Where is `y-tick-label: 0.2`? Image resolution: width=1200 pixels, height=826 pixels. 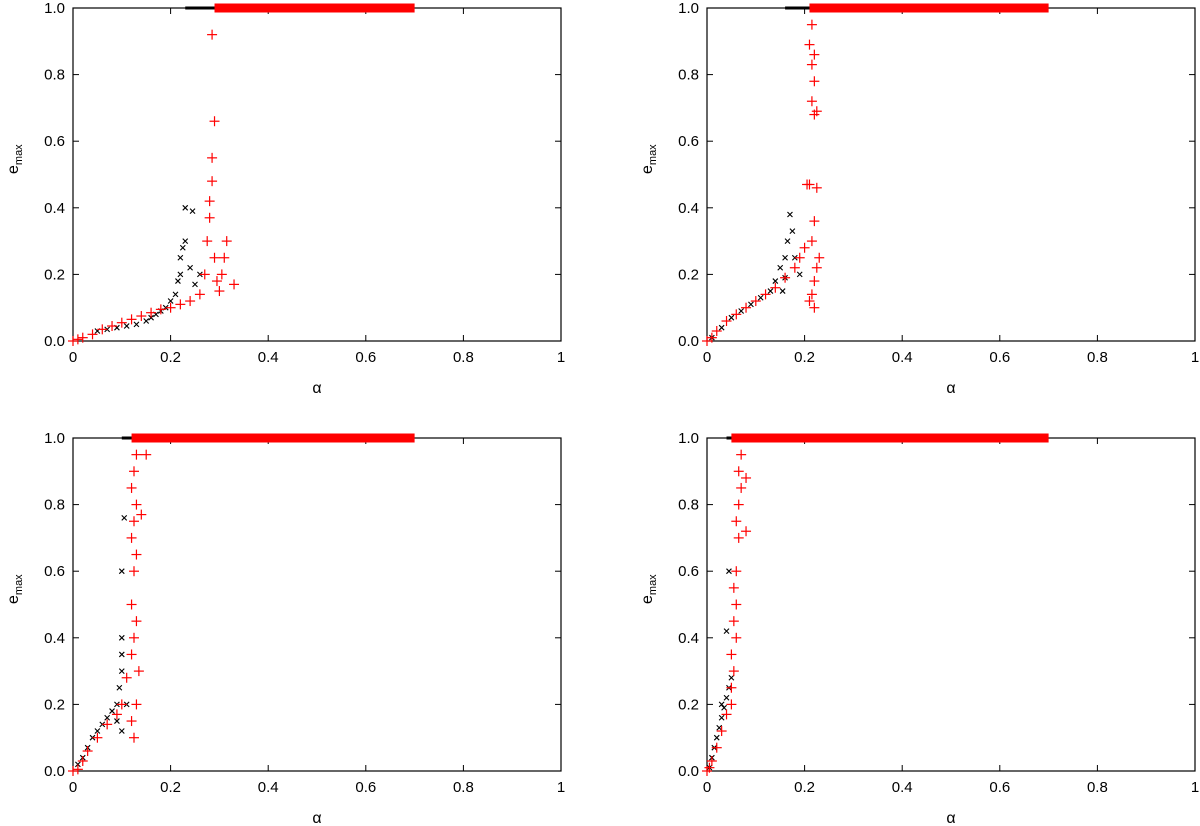
y-tick-label: 0.2 is located at coordinates (54, 274).